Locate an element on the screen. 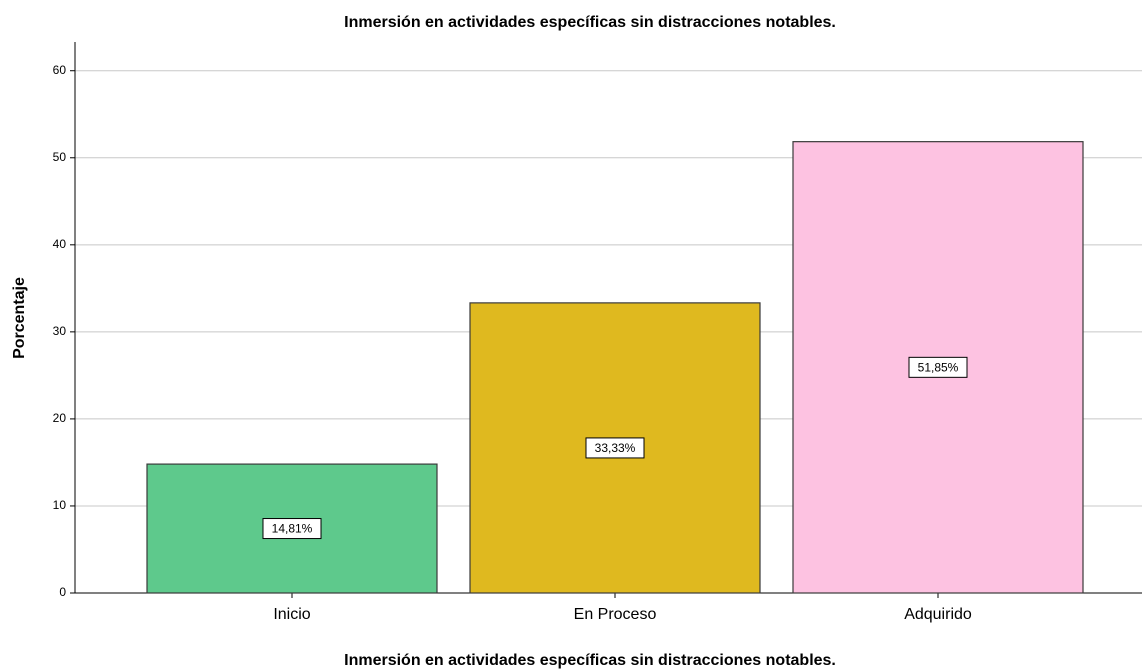 The width and height of the screenshot is (1142, 671). data-label: 14,81% is located at coordinates (292, 529).